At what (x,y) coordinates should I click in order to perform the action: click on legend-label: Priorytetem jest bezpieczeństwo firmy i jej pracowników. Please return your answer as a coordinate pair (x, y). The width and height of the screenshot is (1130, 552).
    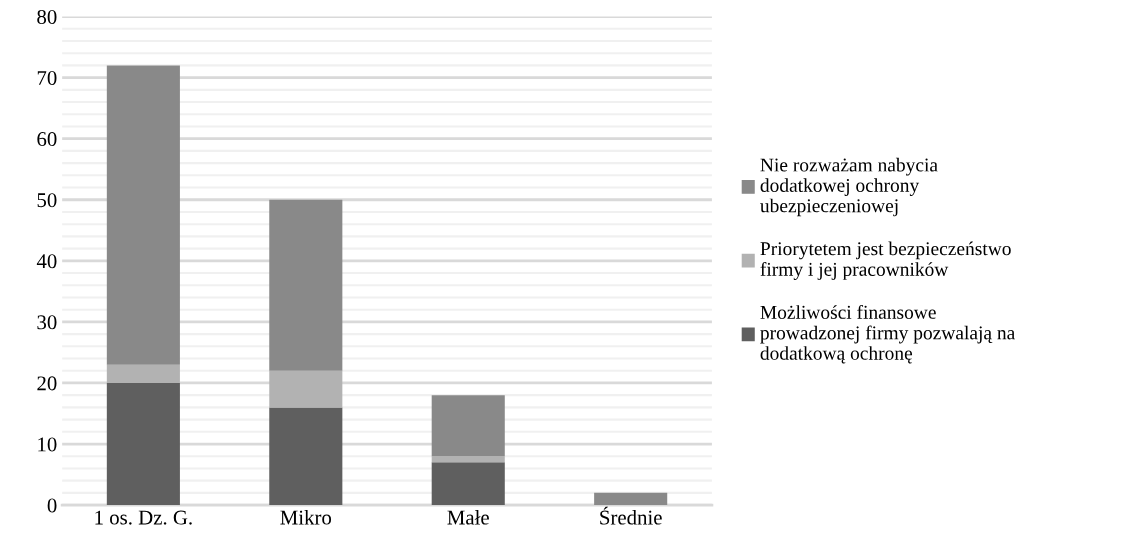
    Looking at the image, I should click on (885, 260).